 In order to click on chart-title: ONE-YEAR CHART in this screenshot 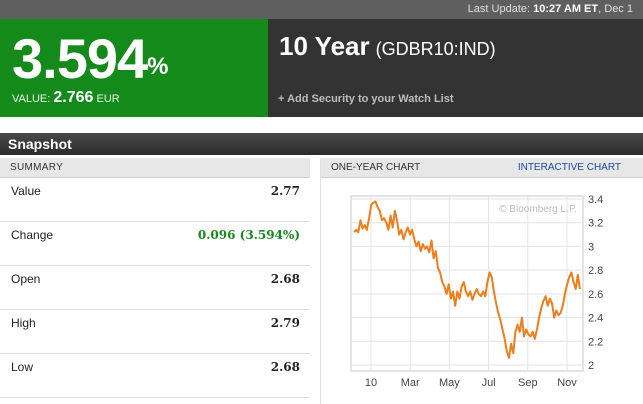, I will do `click(376, 167)`.